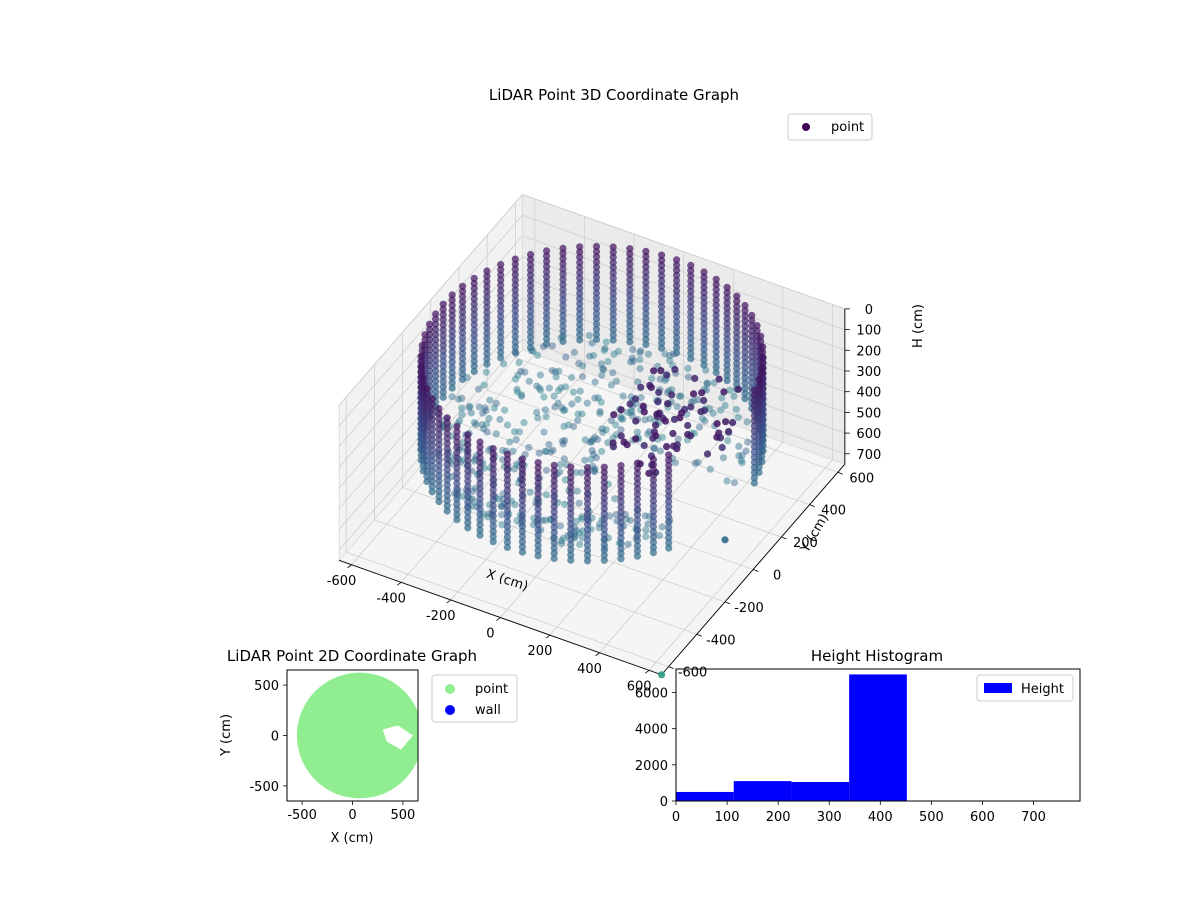 This screenshot has width=1200, height=900. What do you see at coordinates (998, 688) in the screenshot?
I see `legend-swatch-height` at bounding box center [998, 688].